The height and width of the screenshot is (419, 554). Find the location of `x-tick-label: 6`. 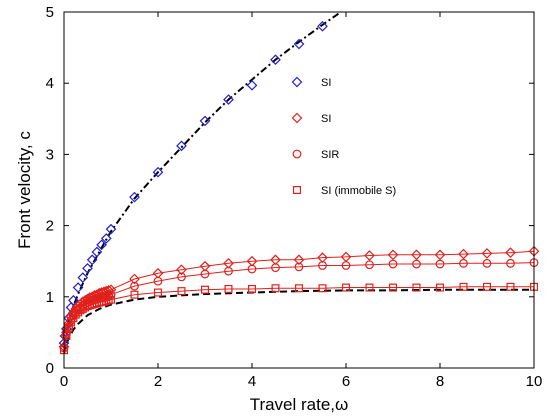

x-tick-label: 6 is located at coordinates (346, 381).